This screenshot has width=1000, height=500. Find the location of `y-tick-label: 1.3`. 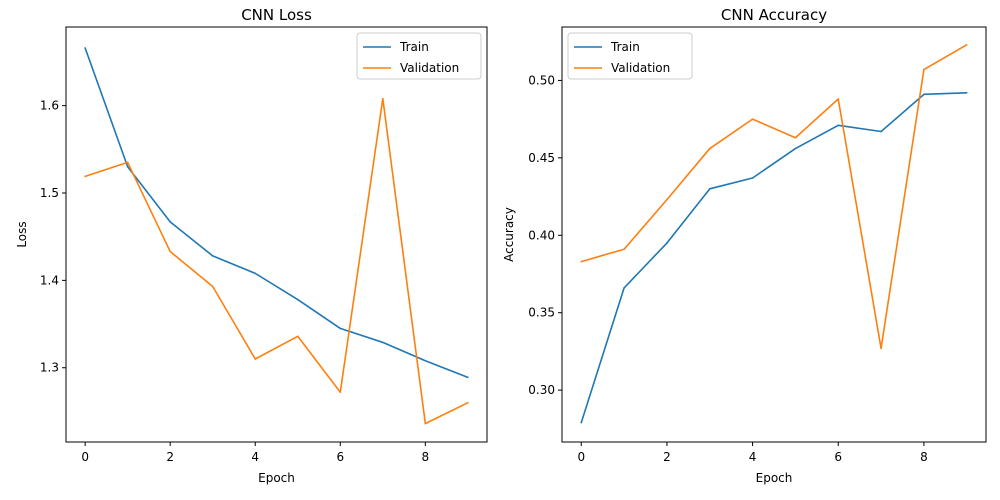

y-tick-label: 1.3 is located at coordinates (49, 368).